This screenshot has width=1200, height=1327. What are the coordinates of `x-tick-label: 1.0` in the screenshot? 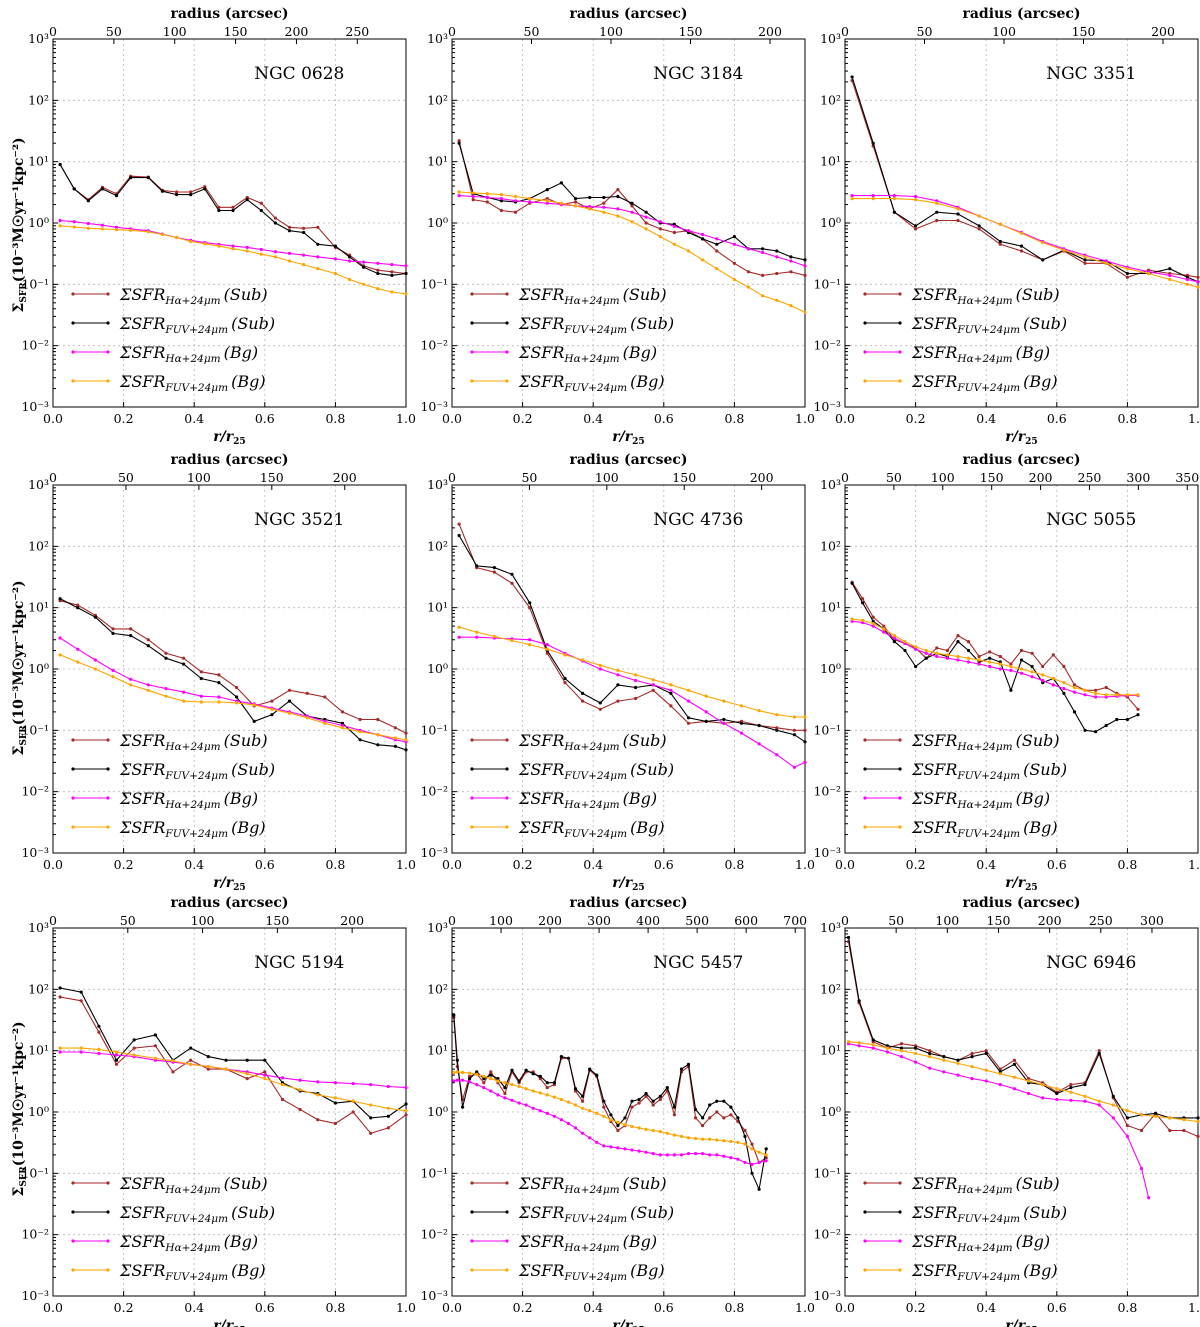 It's located at (805, 418).